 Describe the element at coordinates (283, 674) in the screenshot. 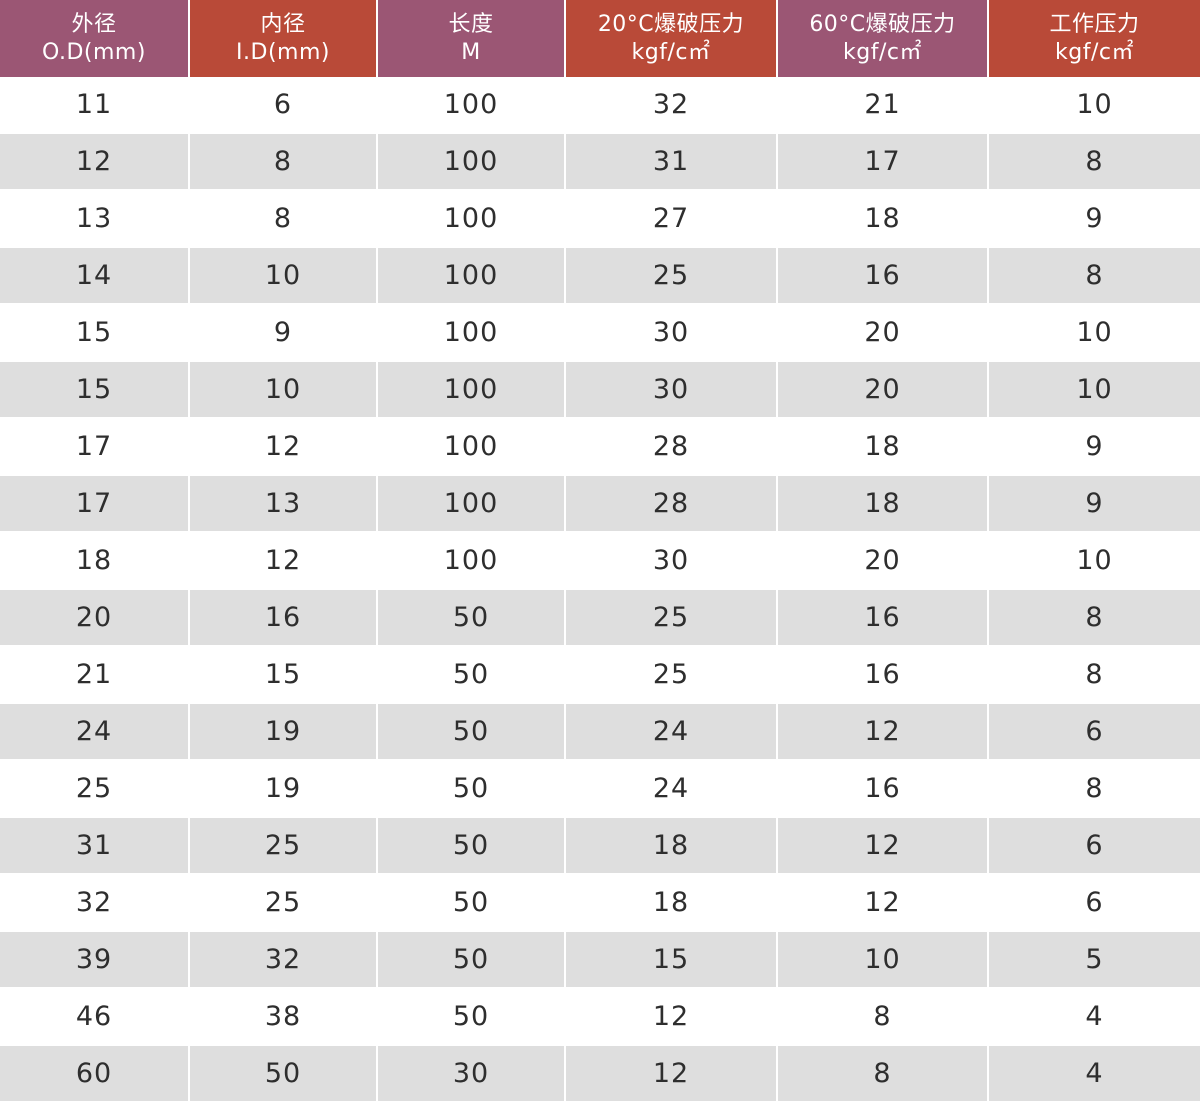

I see `cell-inner-diameter: 15` at that location.